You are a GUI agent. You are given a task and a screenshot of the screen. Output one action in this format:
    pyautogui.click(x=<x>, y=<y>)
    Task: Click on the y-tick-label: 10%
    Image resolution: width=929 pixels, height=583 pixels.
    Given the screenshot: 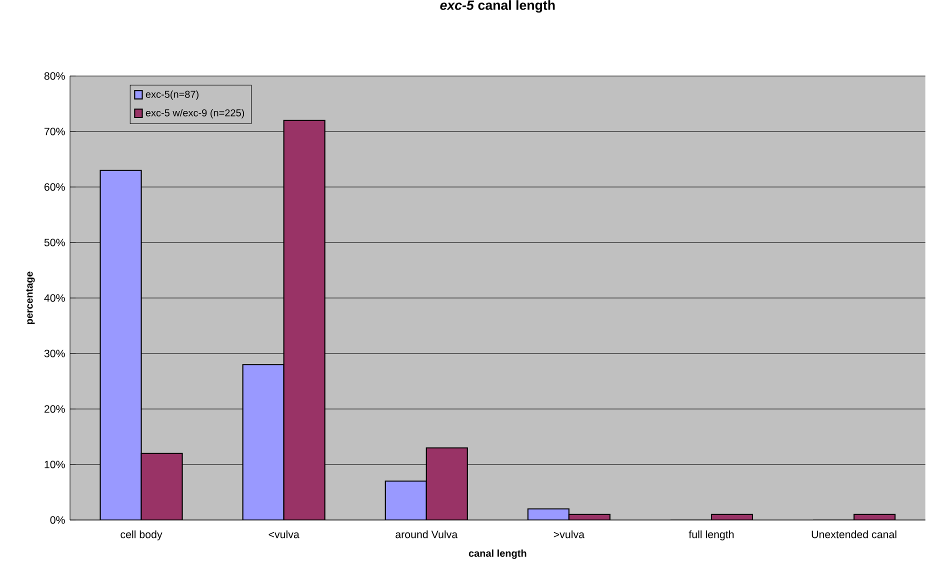 What is the action you would take?
    pyautogui.click(x=54, y=464)
    